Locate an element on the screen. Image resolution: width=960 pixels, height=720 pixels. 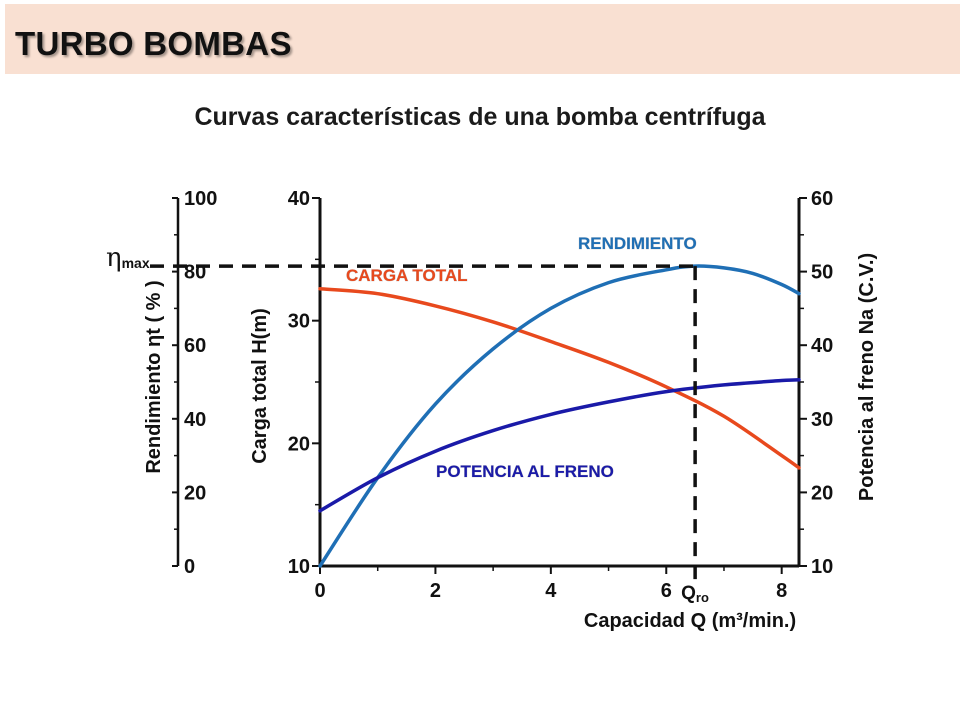
head-tick-label: 20 is located at coordinates (299, 444).